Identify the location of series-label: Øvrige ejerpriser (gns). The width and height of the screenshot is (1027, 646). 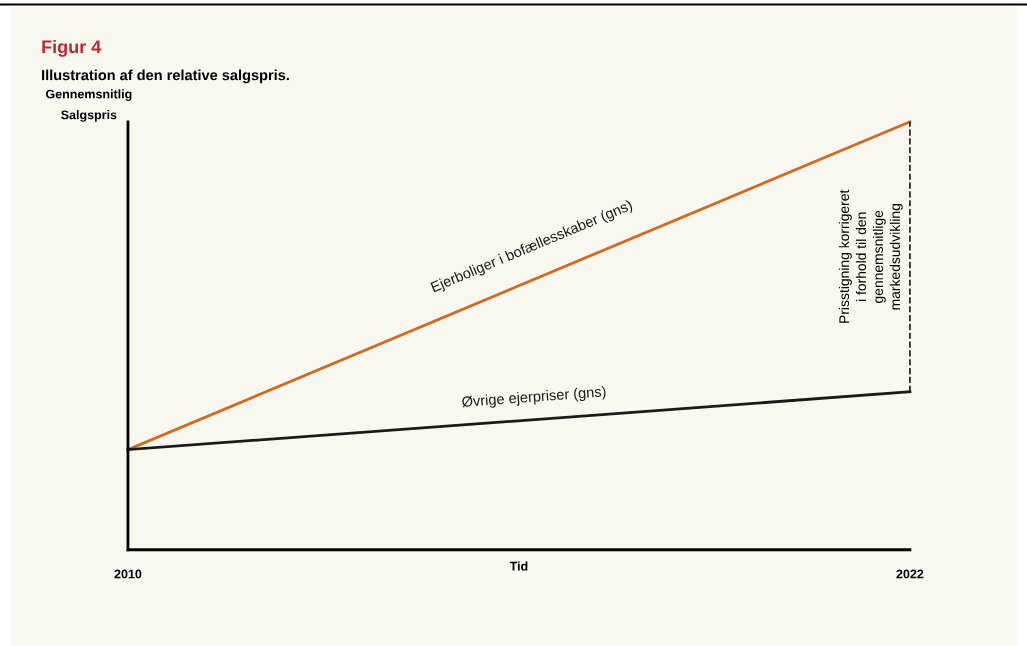
(534, 397).